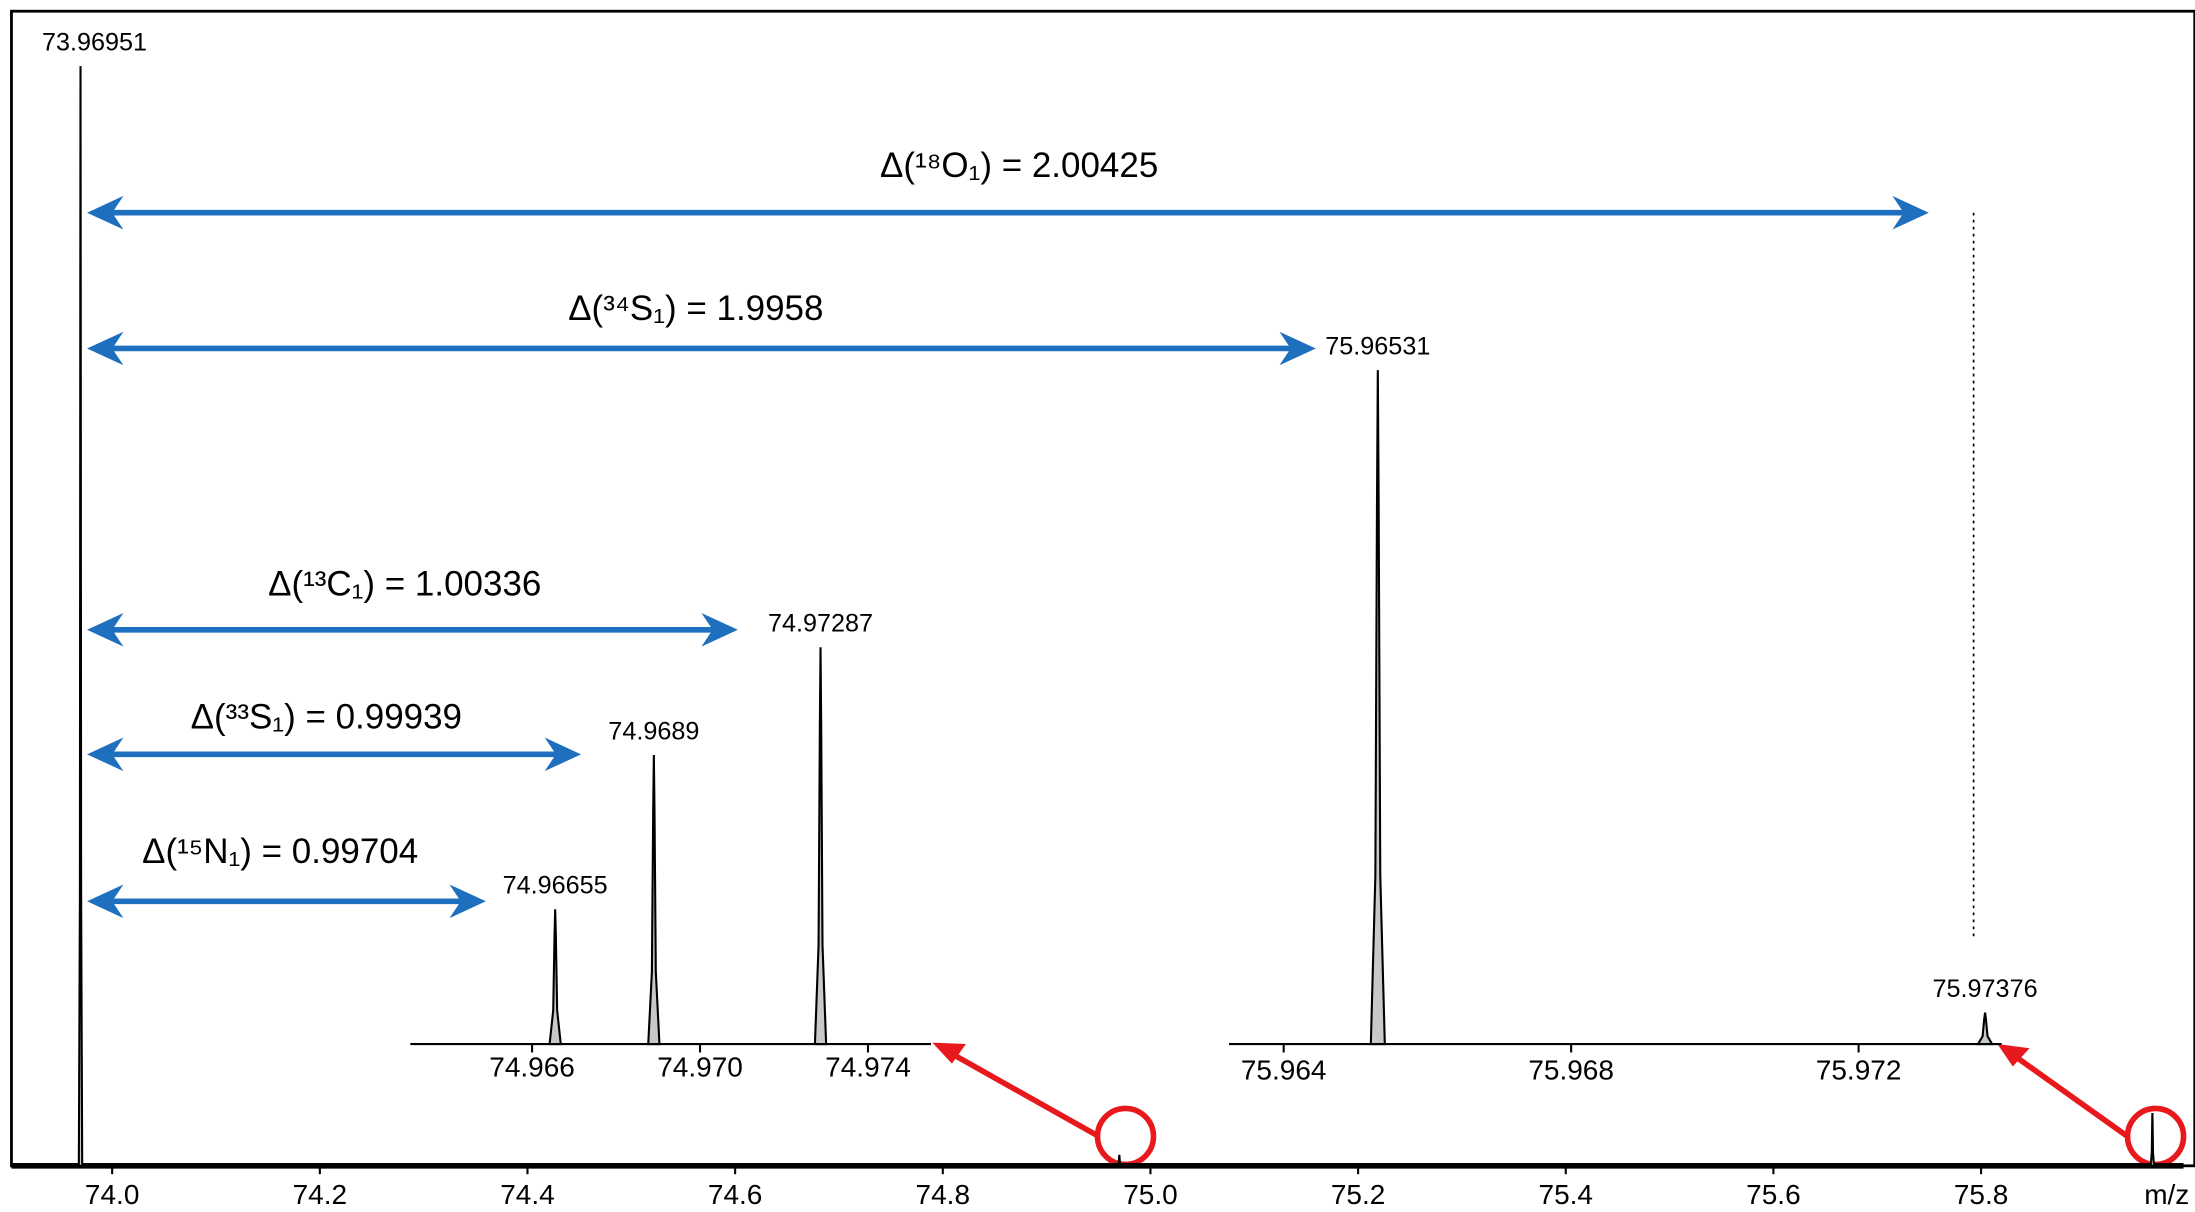  What do you see at coordinates (1571, 1069) in the screenshot?
I see `x-tick-label: 75.968` at bounding box center [1571, 1069].